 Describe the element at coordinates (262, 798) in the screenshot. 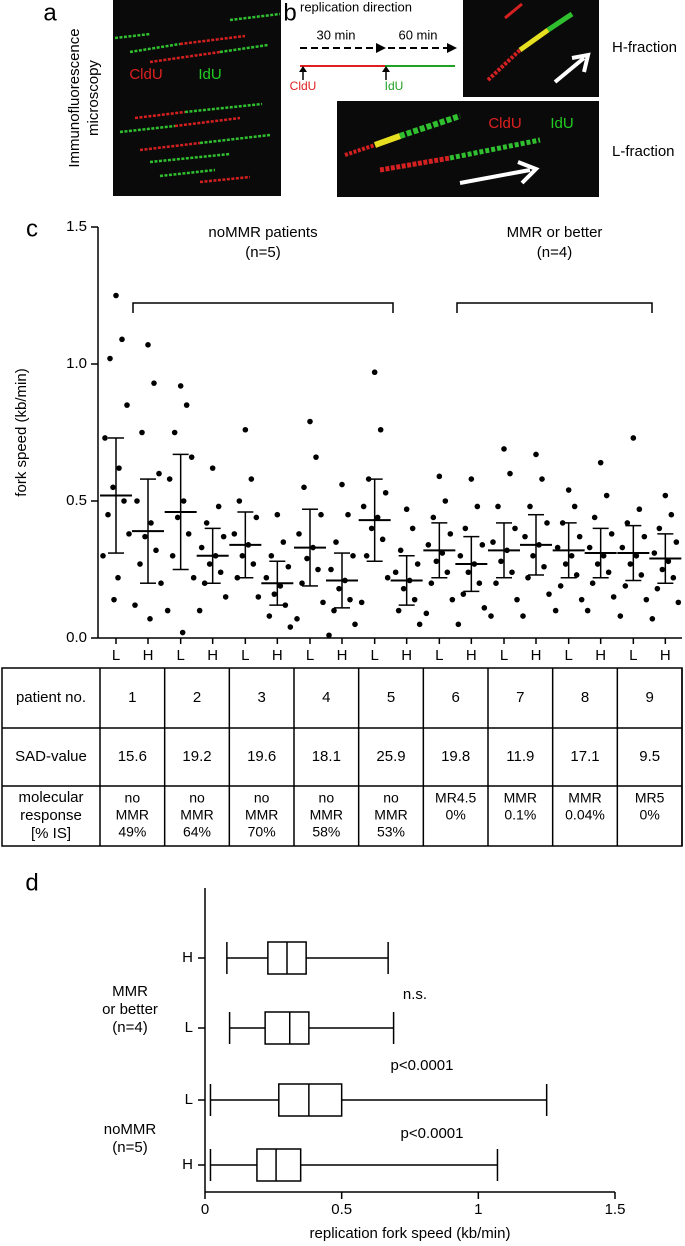

I see `response: no` at that location.